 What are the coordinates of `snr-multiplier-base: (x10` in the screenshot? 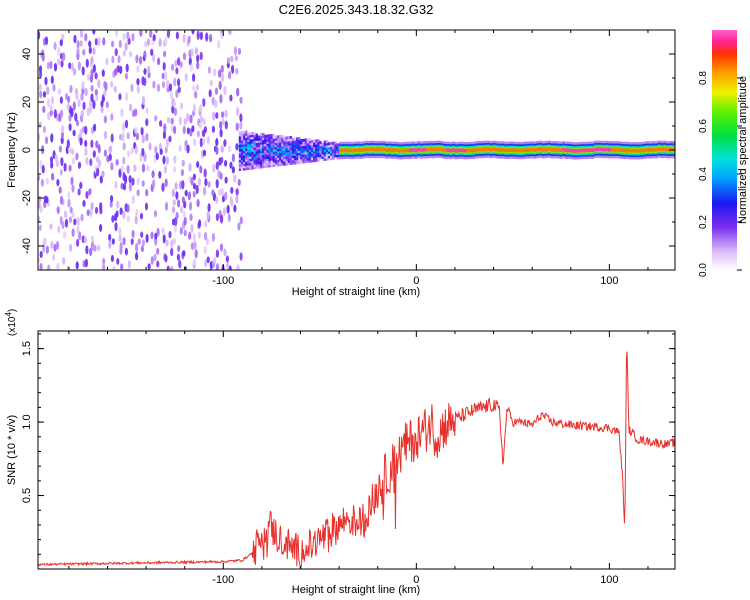 It's located at (12, 326).